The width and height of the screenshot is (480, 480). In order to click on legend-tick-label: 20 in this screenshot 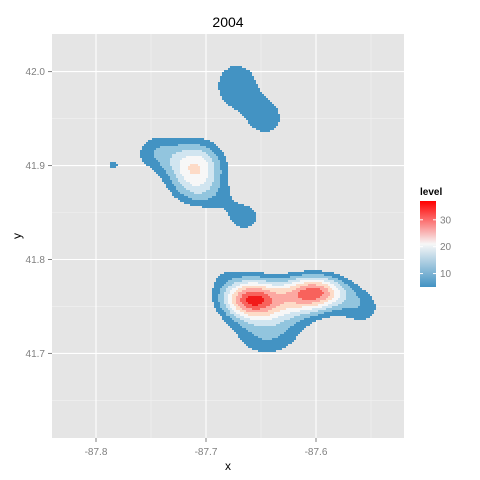, I will do `click(446, 247)`.